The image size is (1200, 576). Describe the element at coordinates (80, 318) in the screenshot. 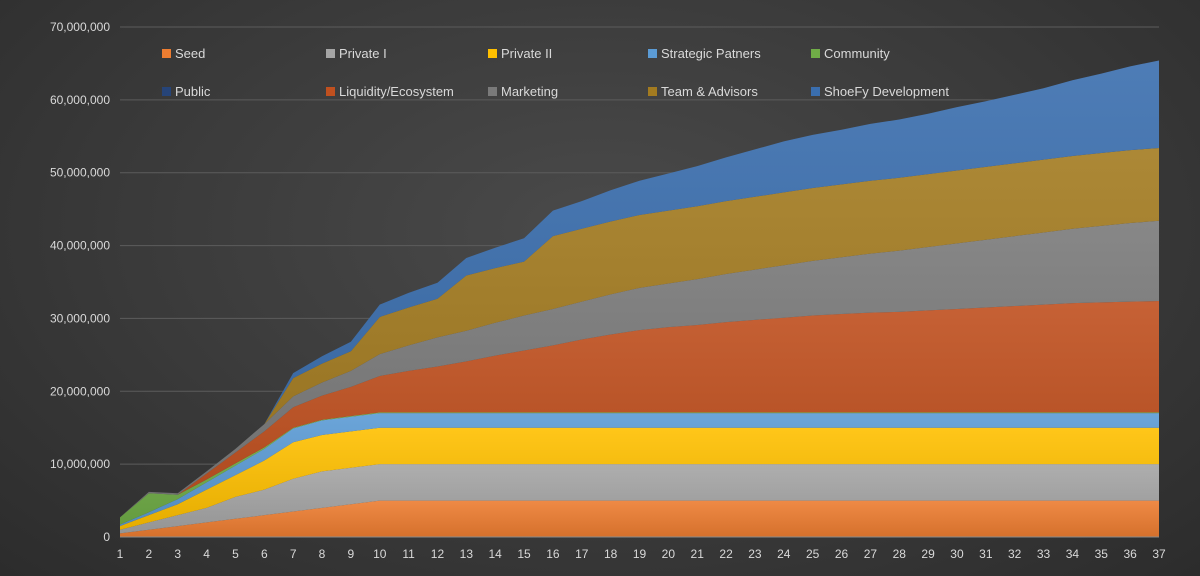

I see `y-tick-label: 30,000,000` at that location.